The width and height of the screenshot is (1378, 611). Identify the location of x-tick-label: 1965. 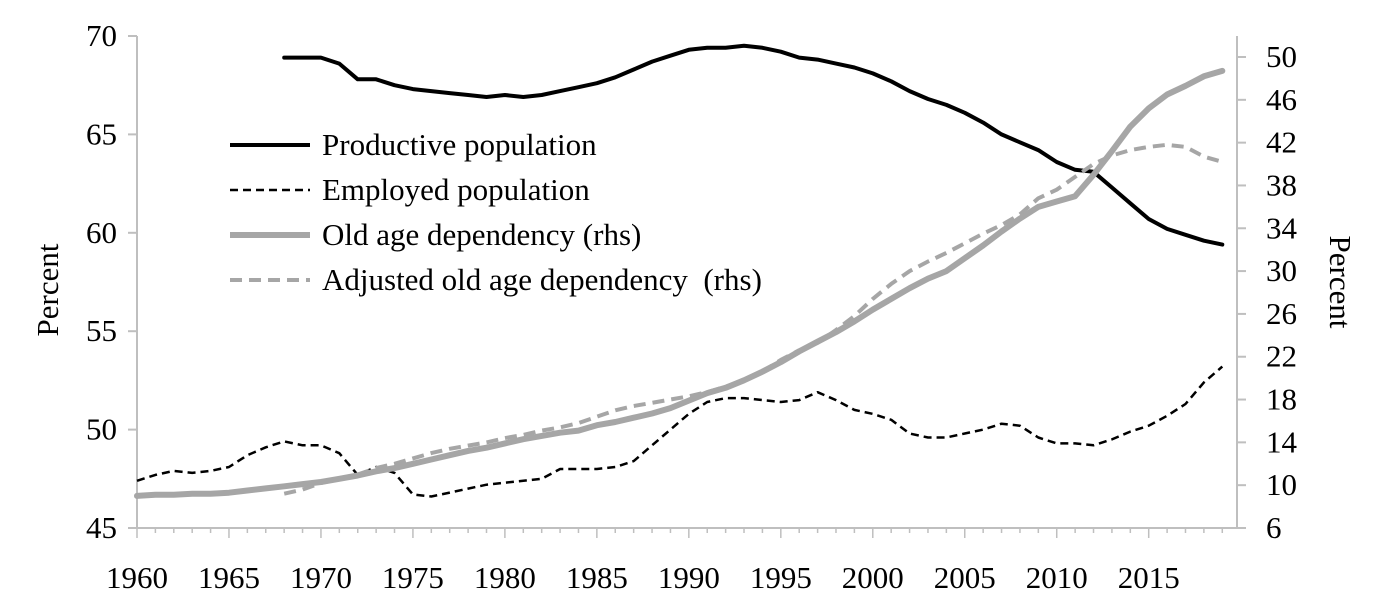
(229, 577).